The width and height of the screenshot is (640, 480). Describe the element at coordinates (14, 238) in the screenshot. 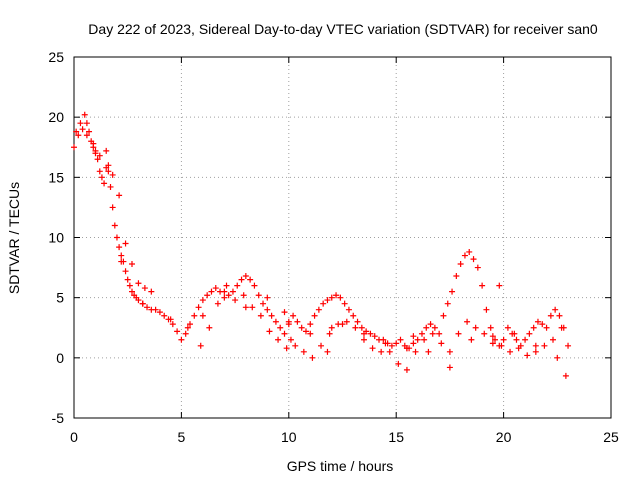

I see `y-axis-label: SDTVAR / TECUs` at that location.